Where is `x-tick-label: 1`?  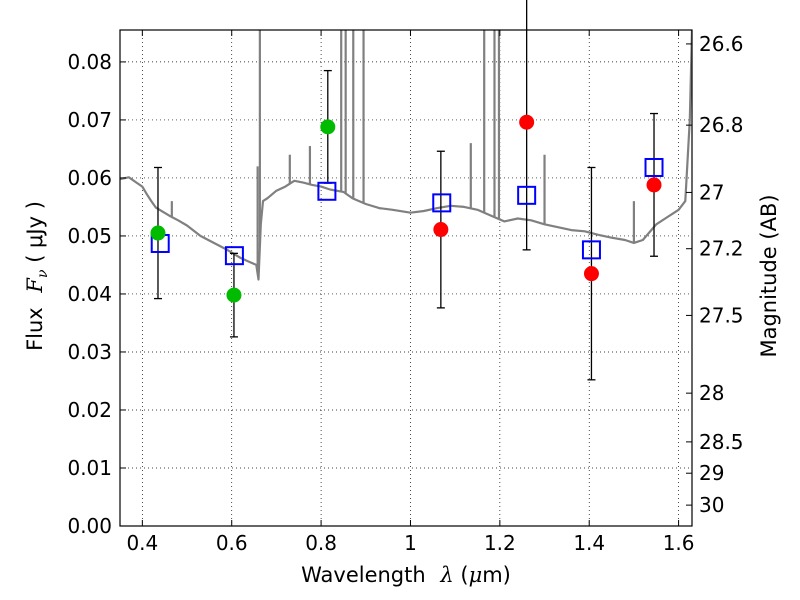
x-tick-label: 1 is located at coordinates (410, 543).